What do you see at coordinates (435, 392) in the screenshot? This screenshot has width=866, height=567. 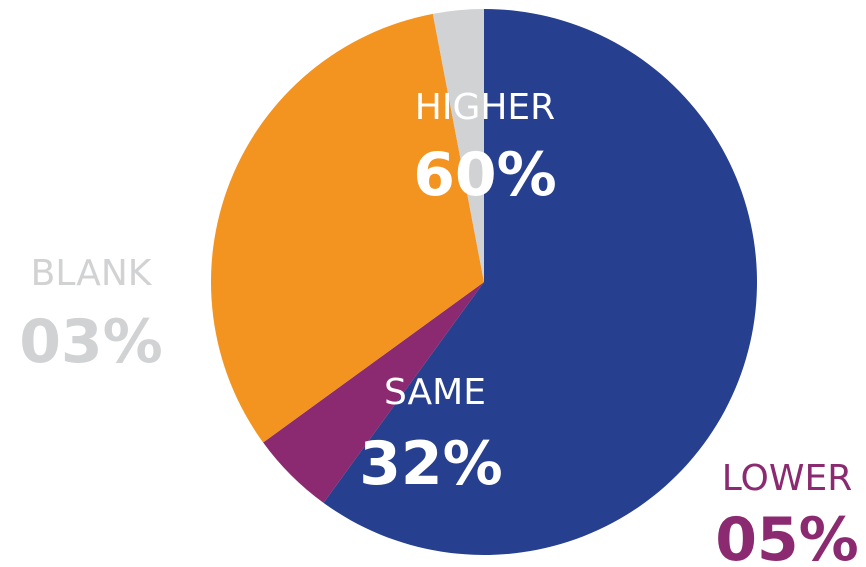 I see `label-same-name: SAME` at bounding box center [435, 392].